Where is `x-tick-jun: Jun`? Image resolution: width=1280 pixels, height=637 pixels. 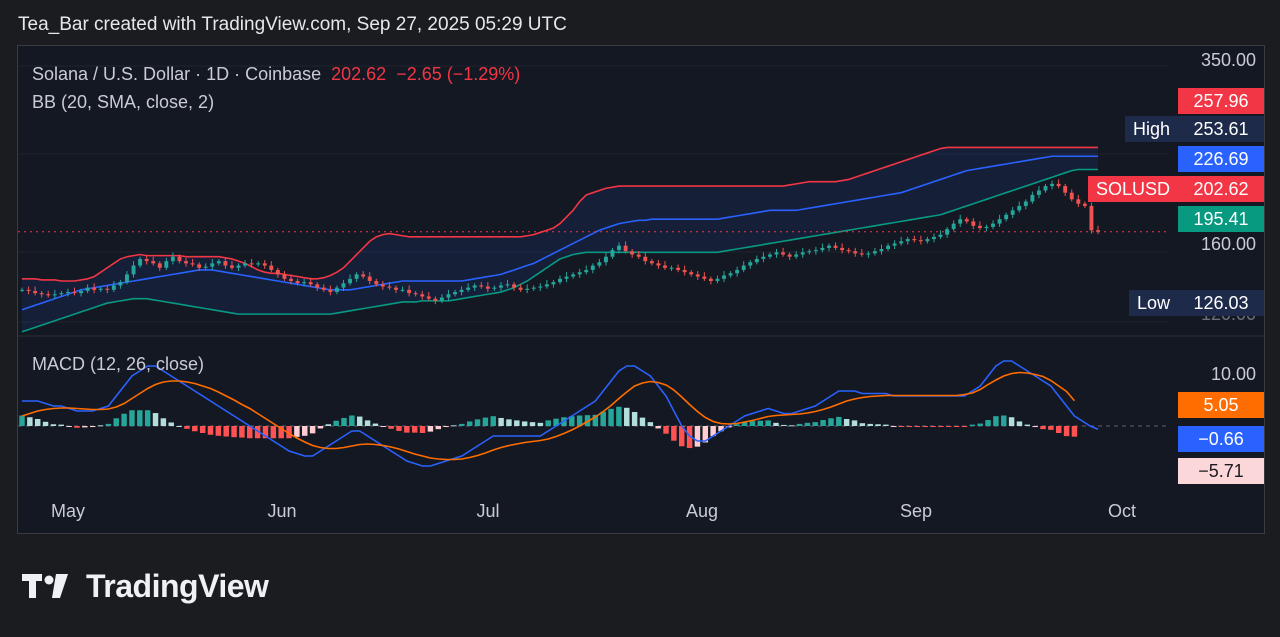
x-tick-jun: Jun is located at coordinates (282, 511).